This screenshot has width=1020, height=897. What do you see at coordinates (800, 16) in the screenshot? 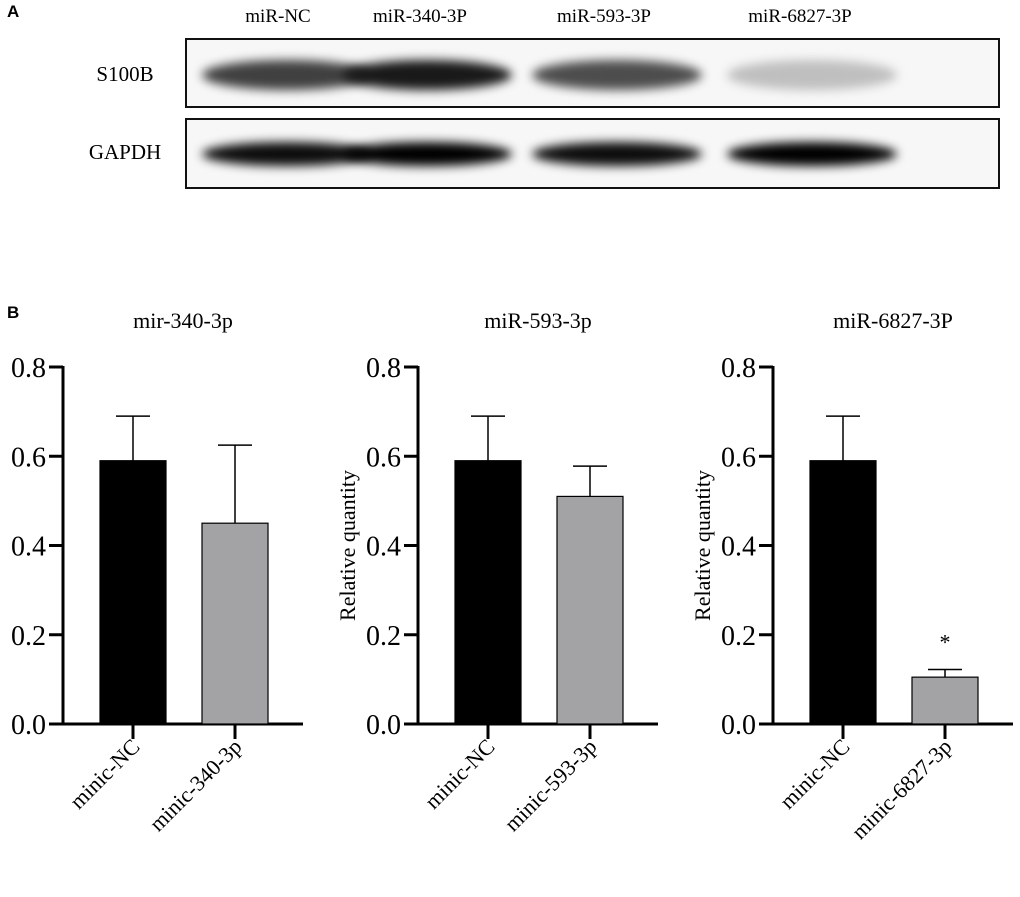
I see `lane-label: miR-6827-3P` at bounding box center [800, 16].